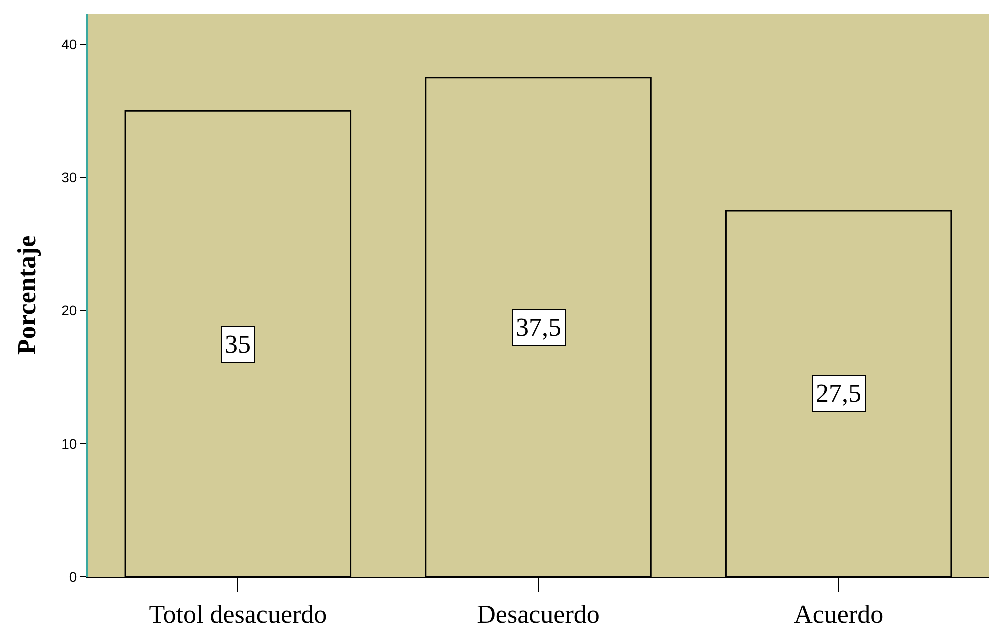 This screenshot has height=633, width=991. What do you see at coordinates (238, 344) in the screenshot?
I see `data-label: 35` at bounding box center [238, 344].